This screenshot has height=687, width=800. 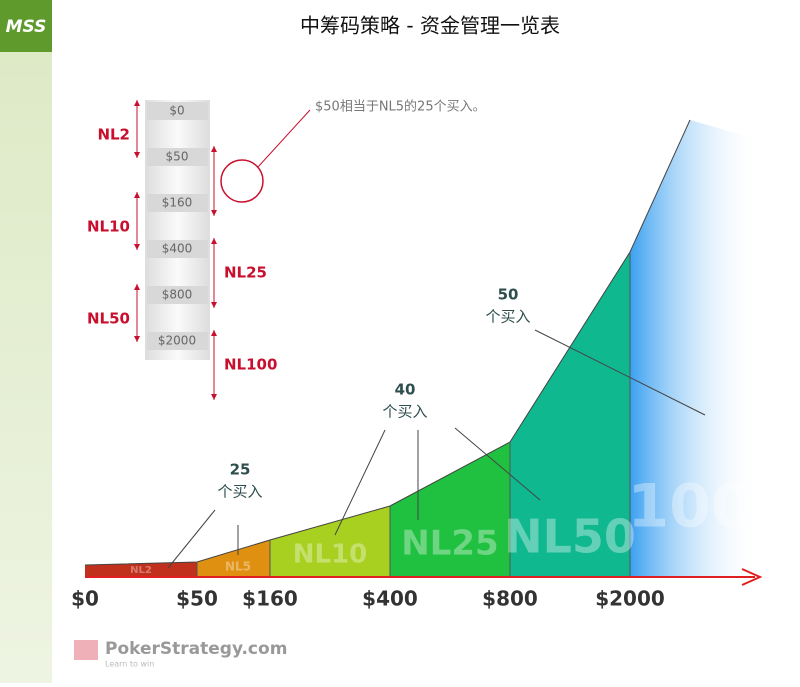 I want to click on limit-left: NL2, so click(x=113, y=135).